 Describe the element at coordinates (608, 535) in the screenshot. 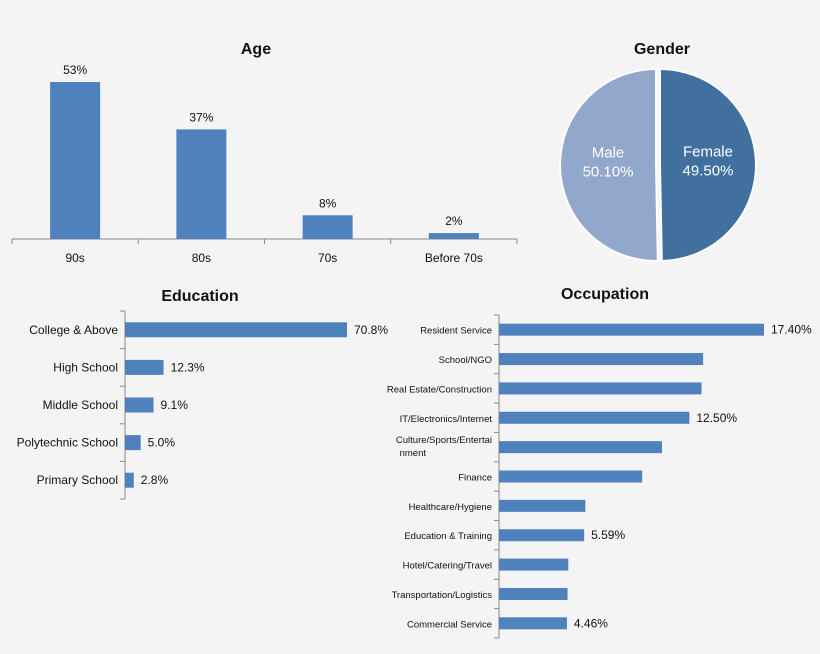

I see `occupation-data-label: 5.59%` at that location.